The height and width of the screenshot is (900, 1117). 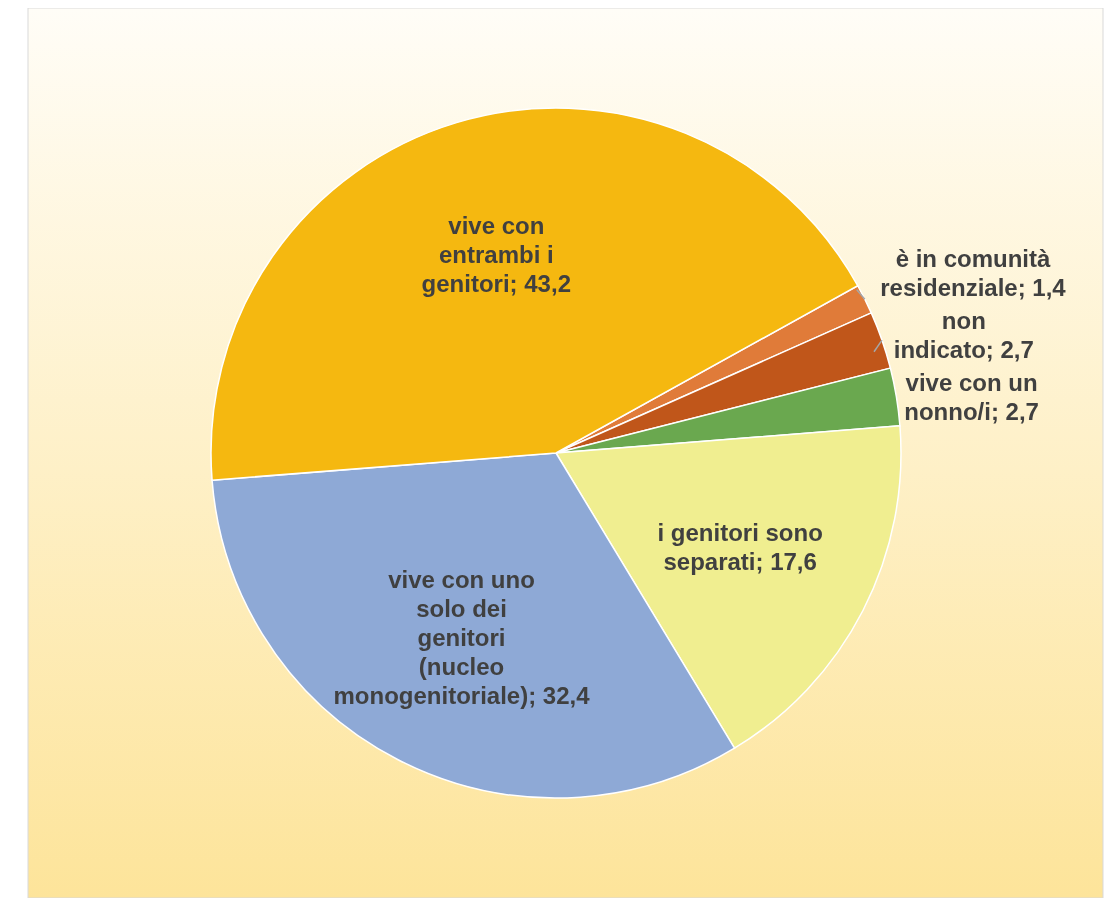 What do you see at coordinates (971, 396) in the screenshot?
I see `slice-label: vive con un nonno/i; 2,7` at bounding box center [971, 396].